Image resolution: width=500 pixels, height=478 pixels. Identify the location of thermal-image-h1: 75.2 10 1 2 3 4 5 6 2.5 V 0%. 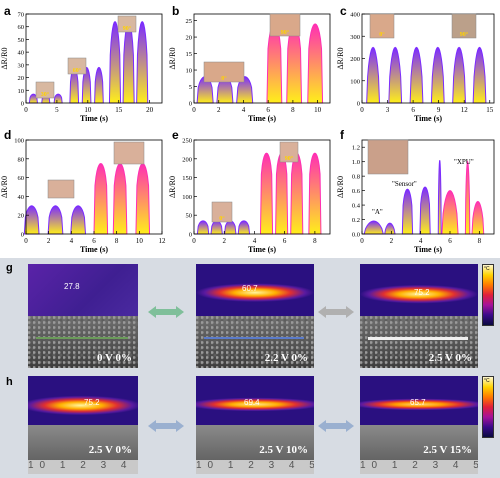
(83, 425).